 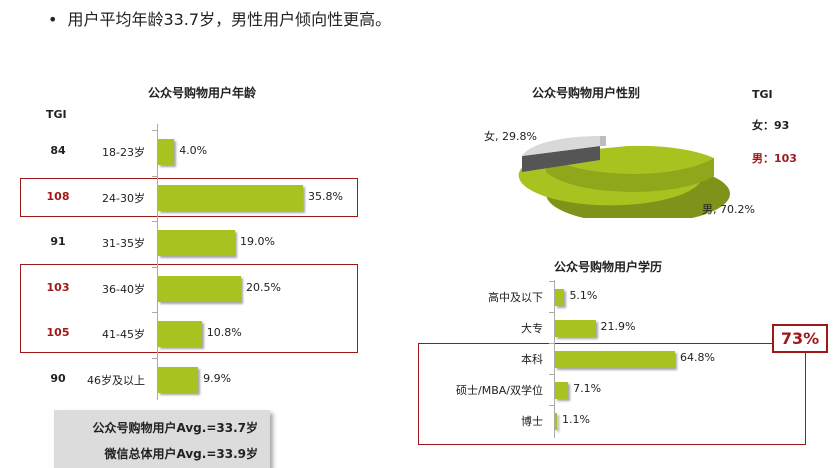 What do you see at coordinates (123, 152) in the screenshot?
I see `age-category-label: 18-23岁` at bounding box center [123, 152].